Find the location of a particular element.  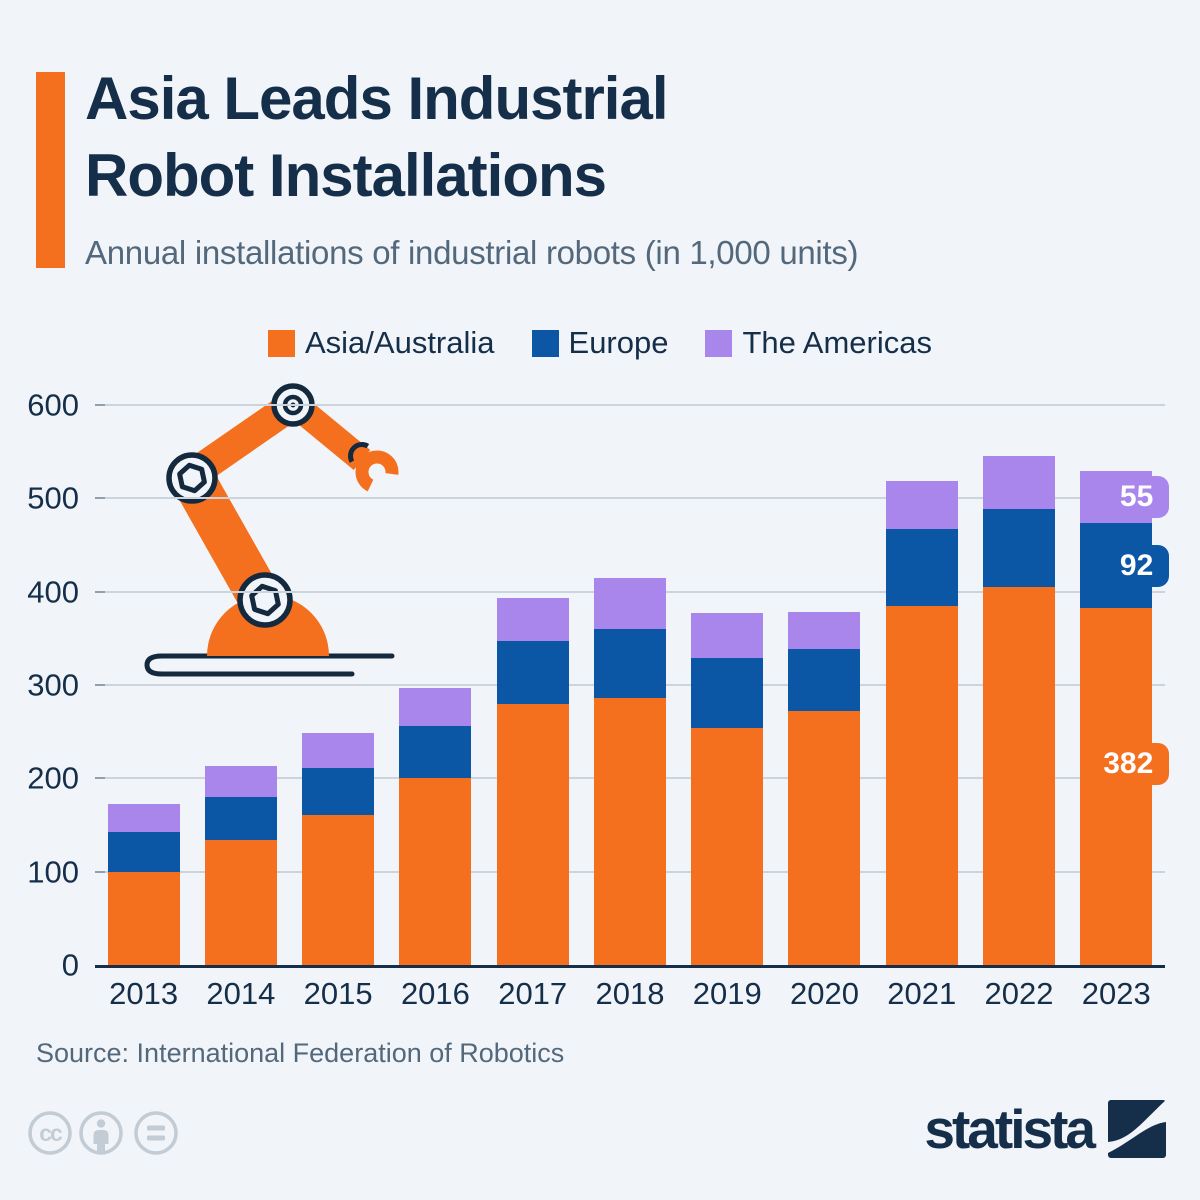

title-line-1: Asia Leads Industrial is located at coordinates (377, 98).